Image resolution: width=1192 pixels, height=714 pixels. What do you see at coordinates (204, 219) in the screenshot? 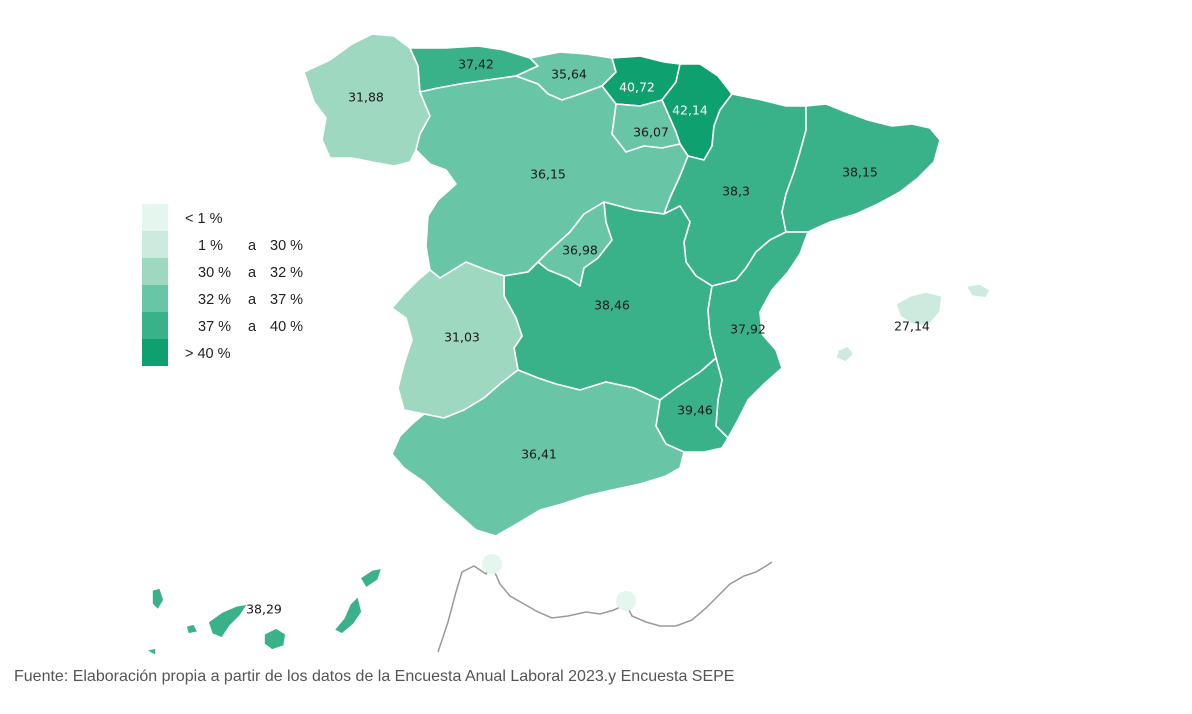
I see `legend-label: < 1 %` at bounding box center [204, 219].